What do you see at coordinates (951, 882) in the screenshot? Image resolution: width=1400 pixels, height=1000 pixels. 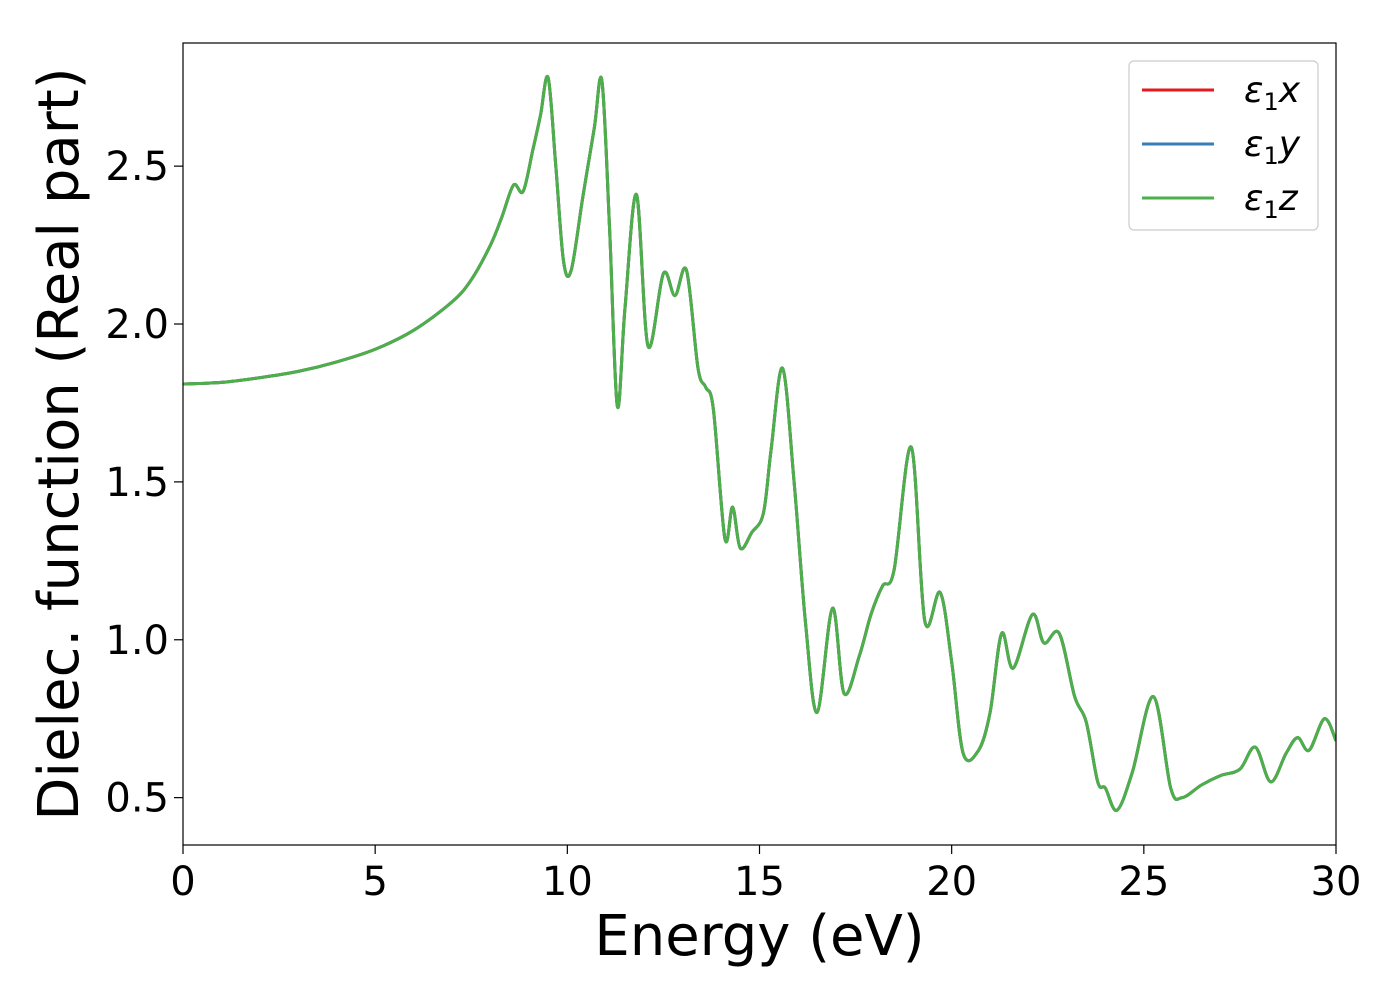 I see `x-tick-label: 20` at bounding box center [951, 882].